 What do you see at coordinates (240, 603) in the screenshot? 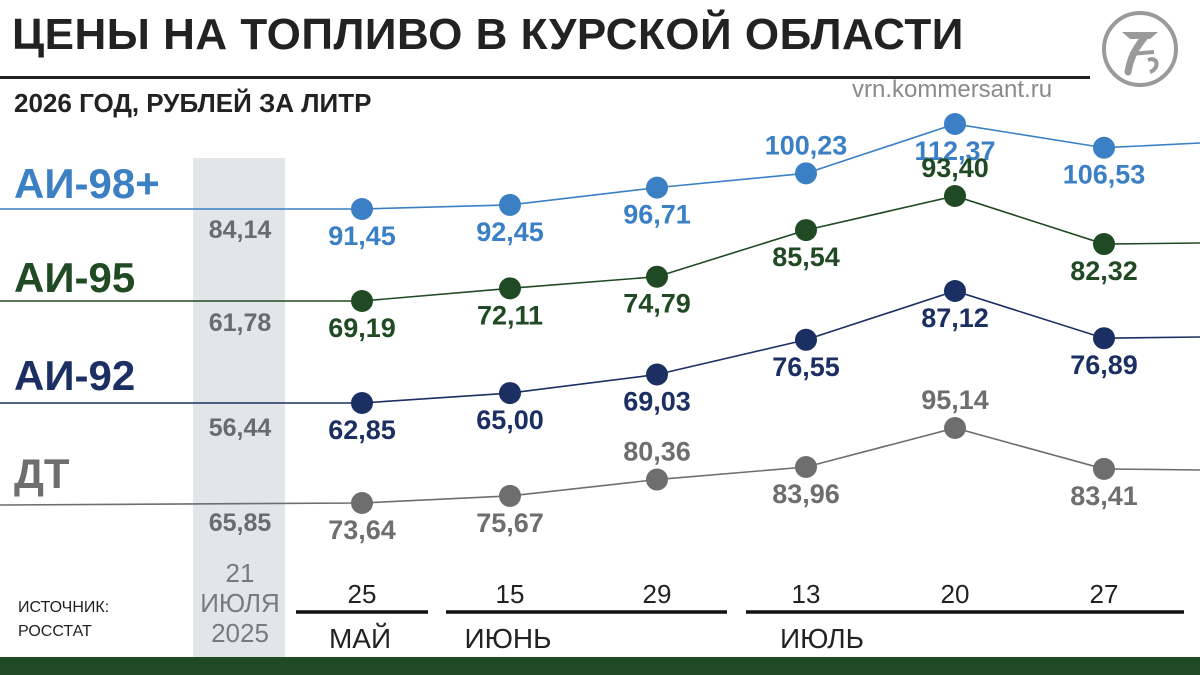
I see `baseline-date-line-1: ИЮЛЯ` at bounding box center [240, 603].